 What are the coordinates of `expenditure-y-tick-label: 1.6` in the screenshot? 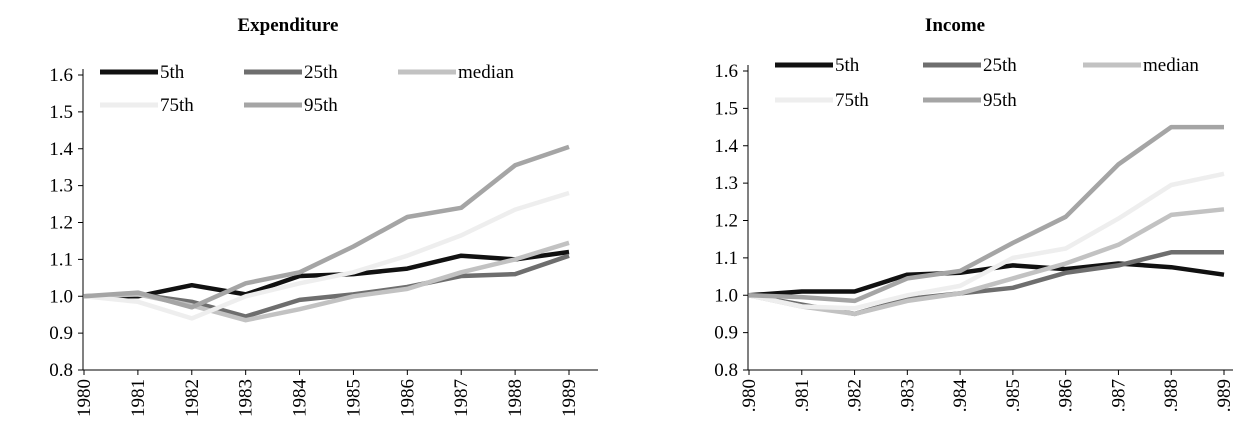 It's located at (61, 75).